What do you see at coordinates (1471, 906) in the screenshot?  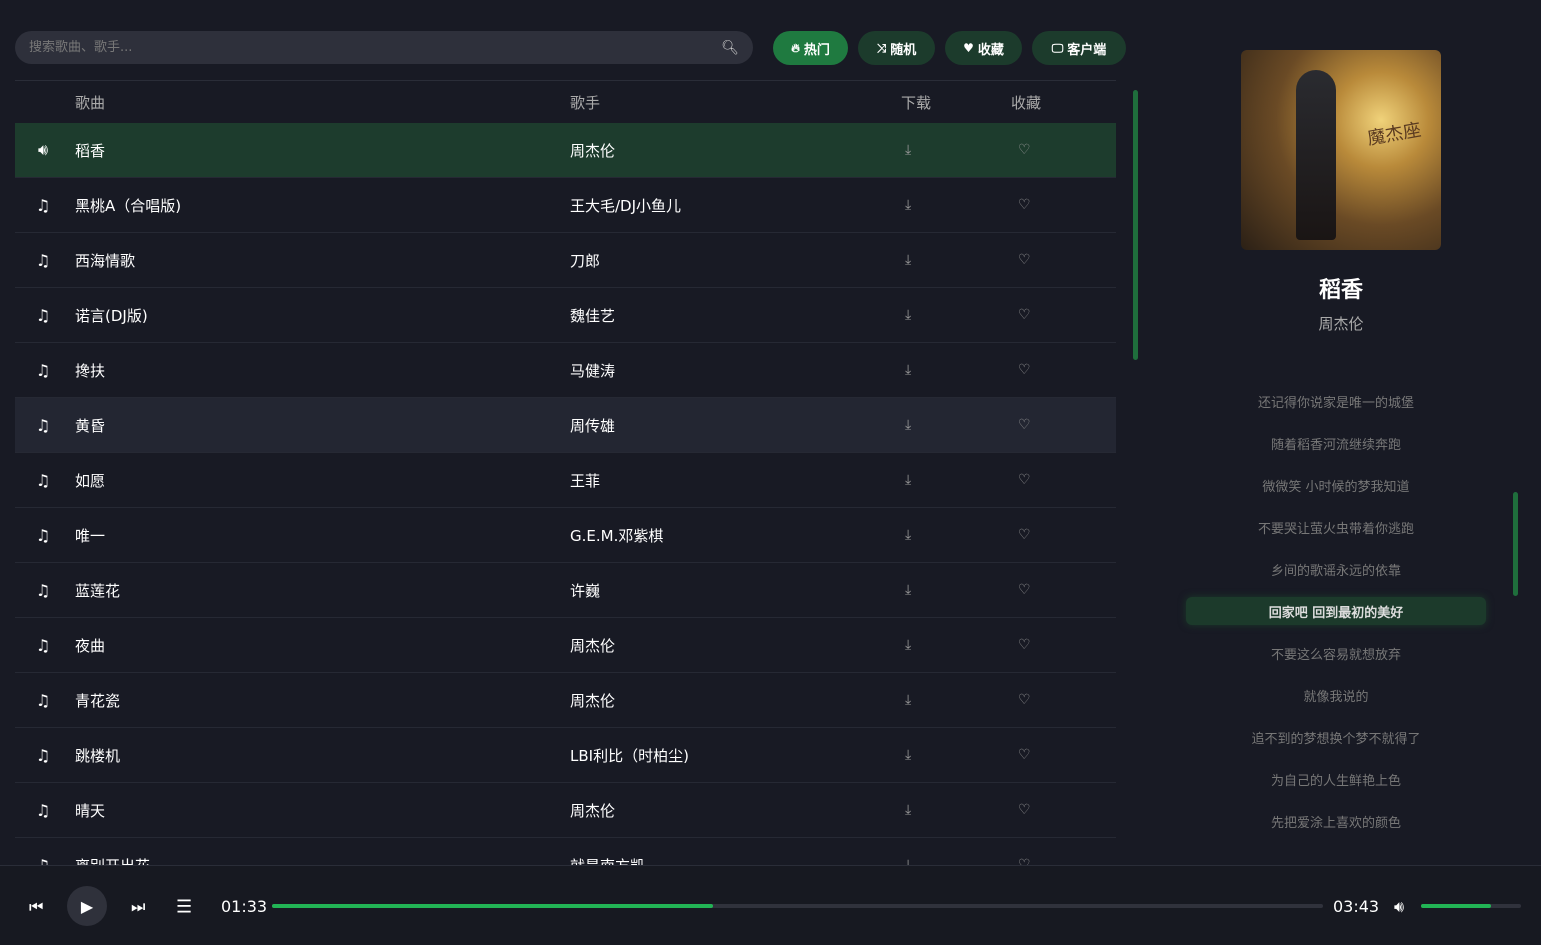 I see `volume-slider` at bounding box center [1471, 906].